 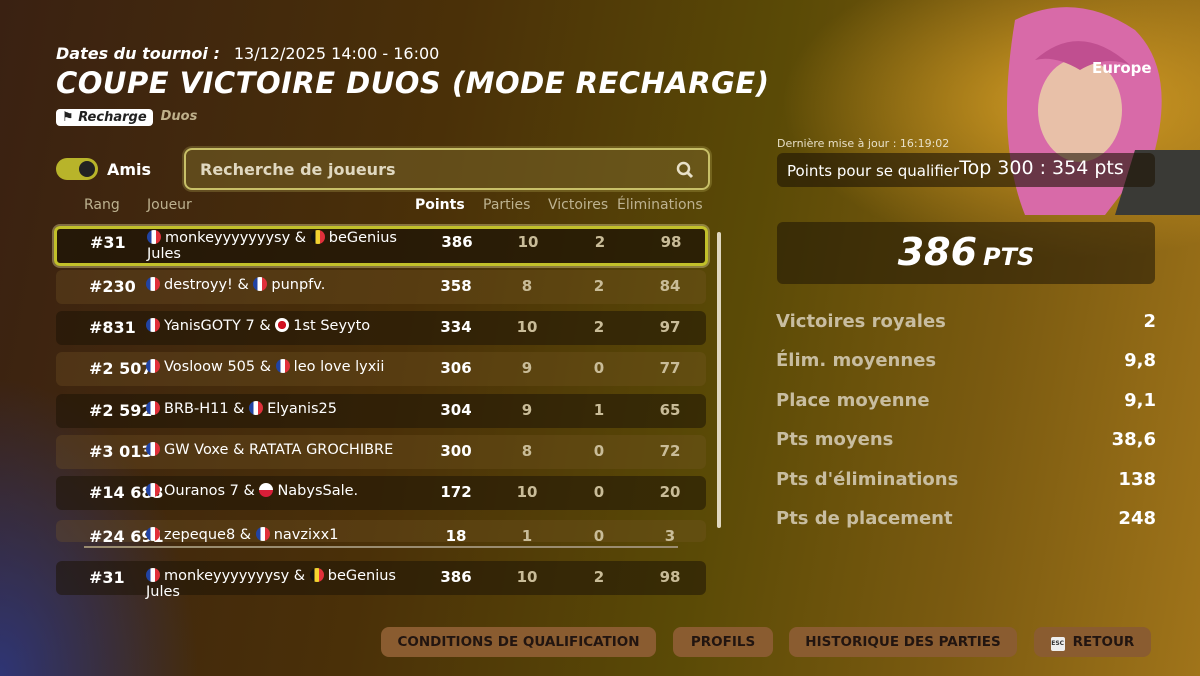 I want to click on player-1: BRB-H11, so click(x=196, y=409).